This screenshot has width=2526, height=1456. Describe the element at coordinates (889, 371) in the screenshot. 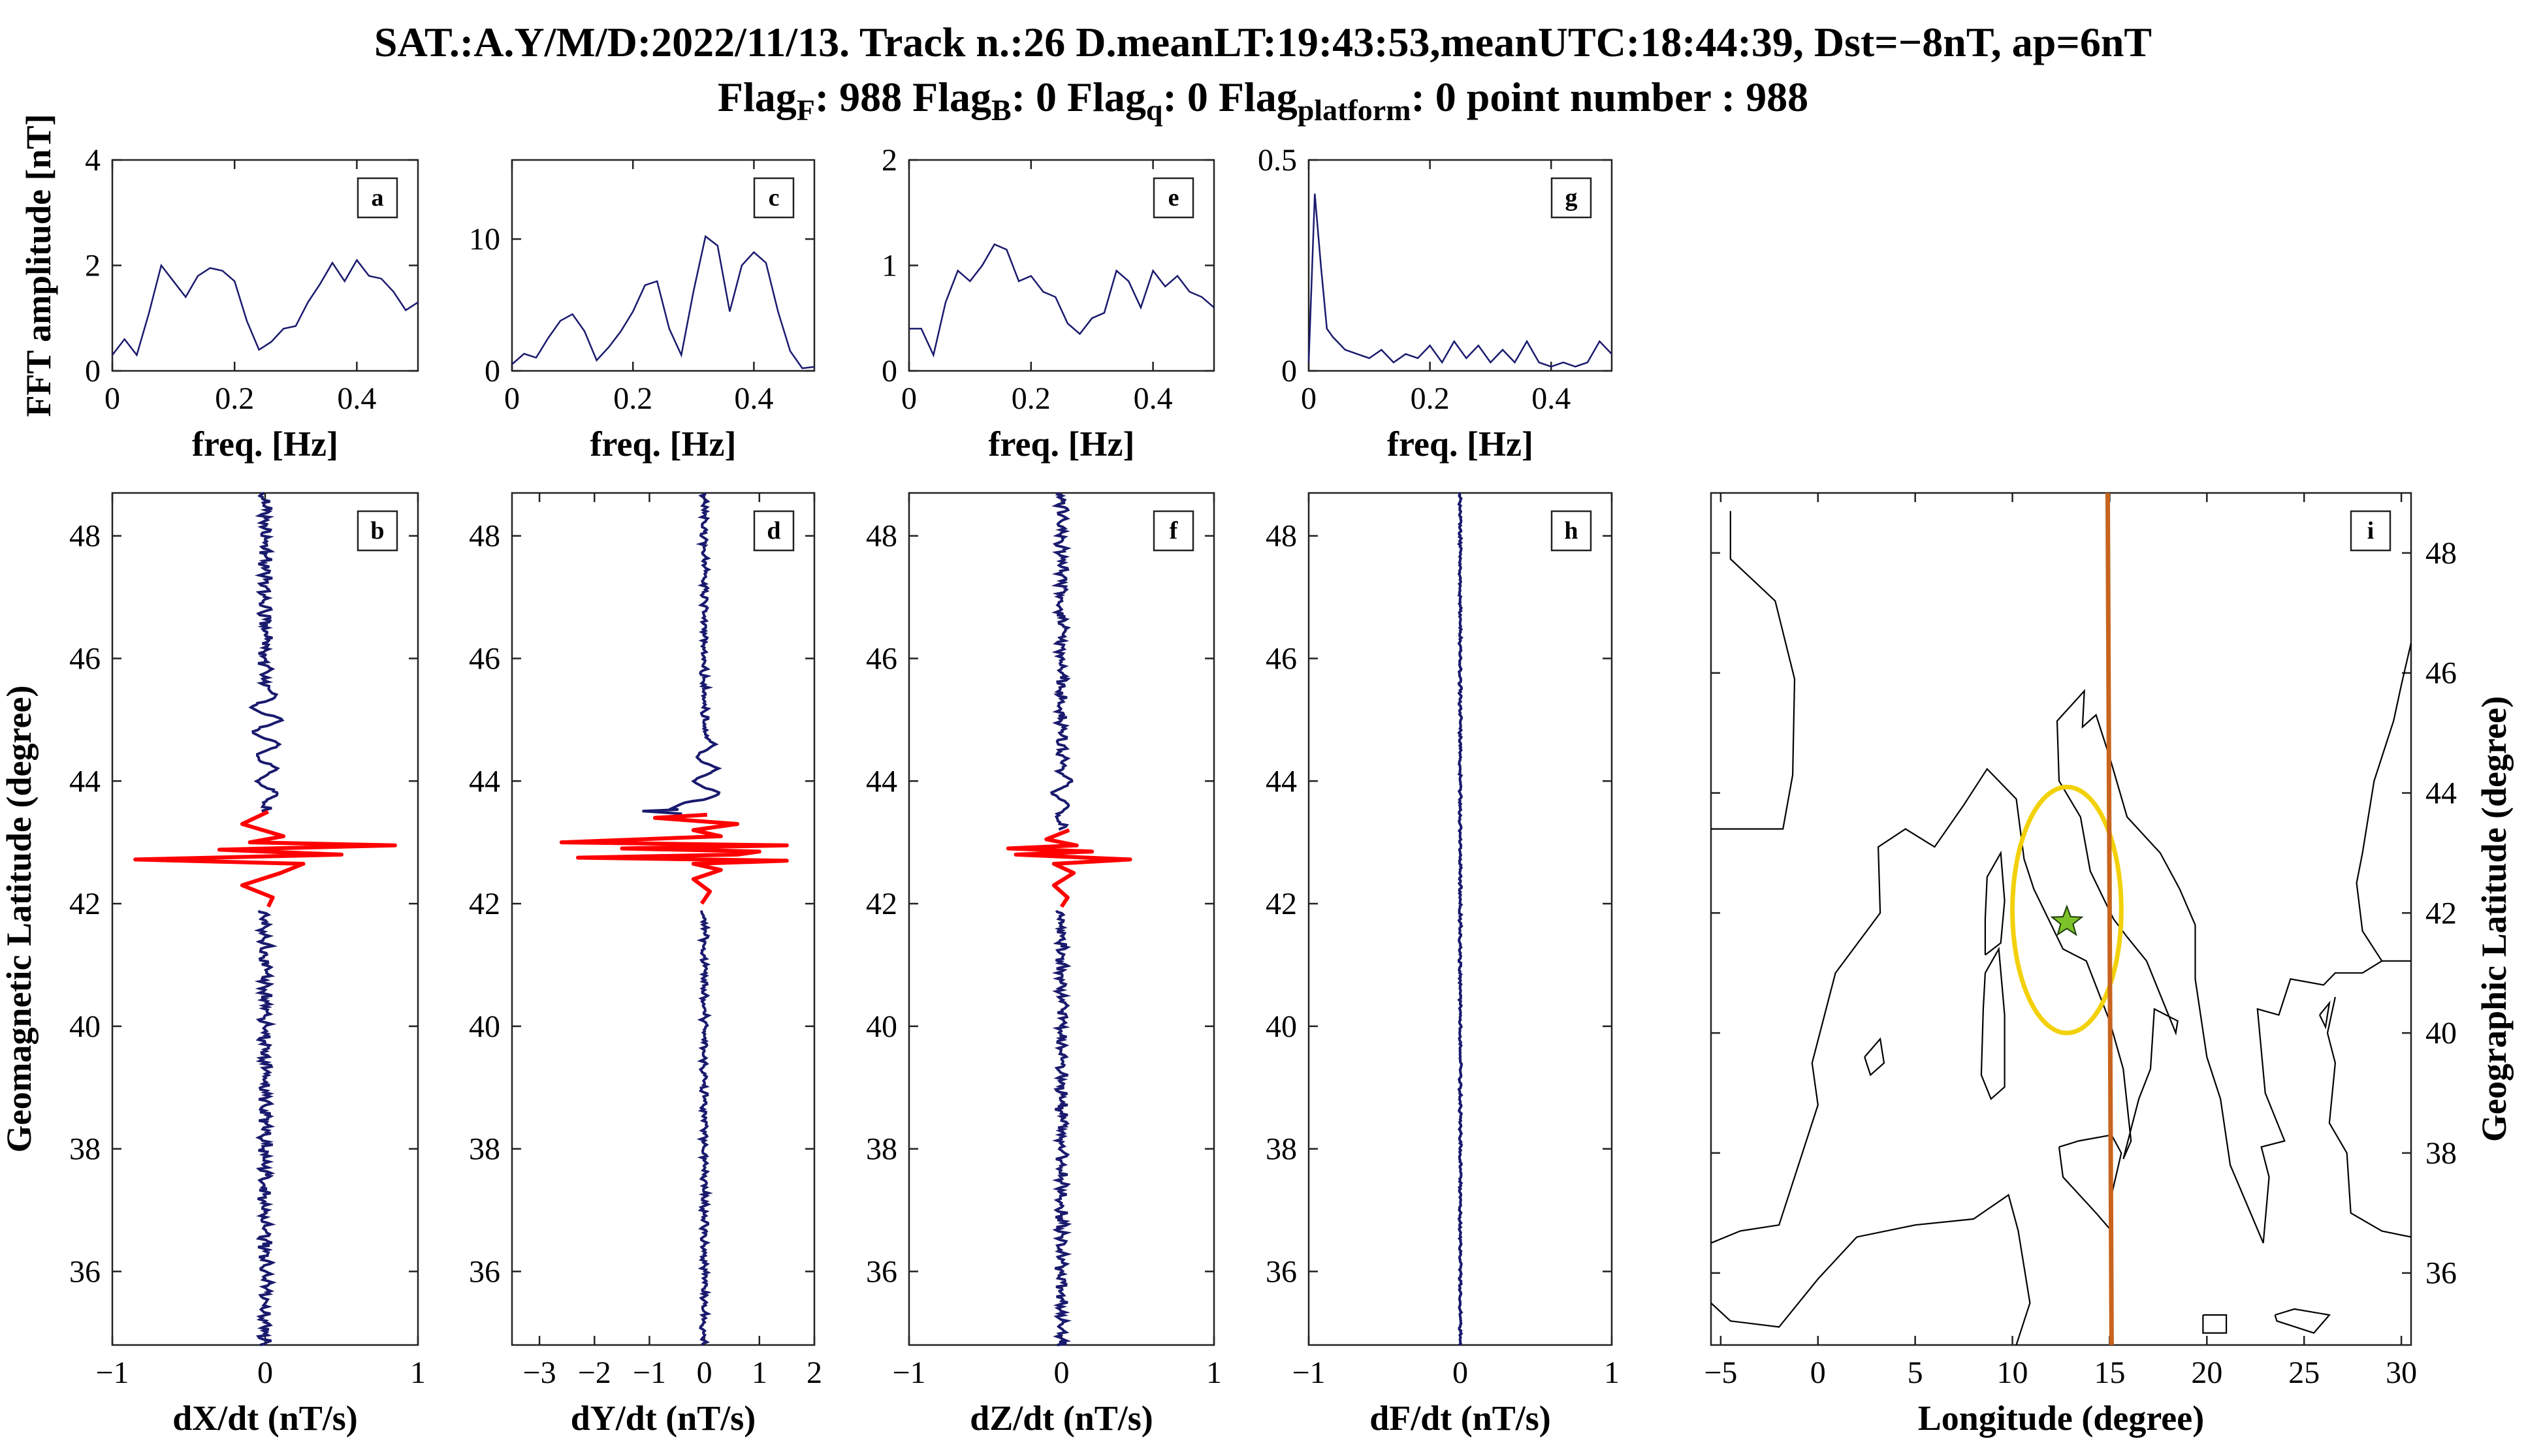

I see `panel-e-ytick-label: 0` at that location.